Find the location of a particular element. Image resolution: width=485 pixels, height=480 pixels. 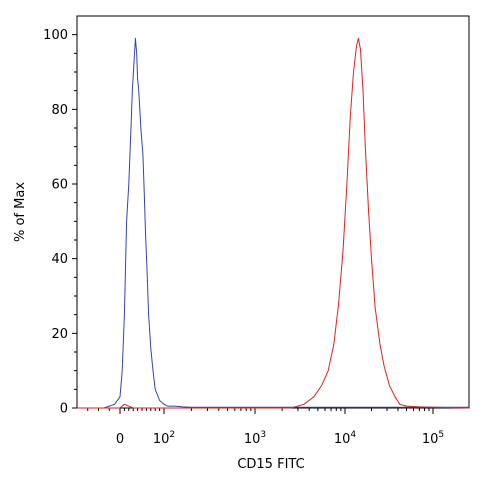

x-tick-base: 0 is located at coordinates (120, 439).